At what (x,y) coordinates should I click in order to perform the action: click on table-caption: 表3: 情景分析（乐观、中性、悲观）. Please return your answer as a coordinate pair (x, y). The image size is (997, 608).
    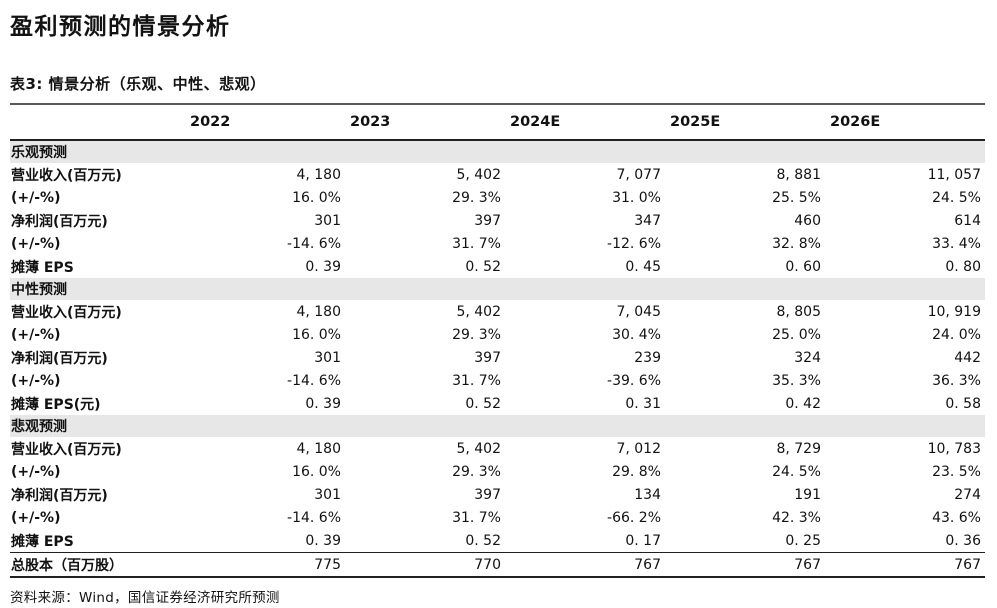
    Looking at the image, I should click on (138, 84).